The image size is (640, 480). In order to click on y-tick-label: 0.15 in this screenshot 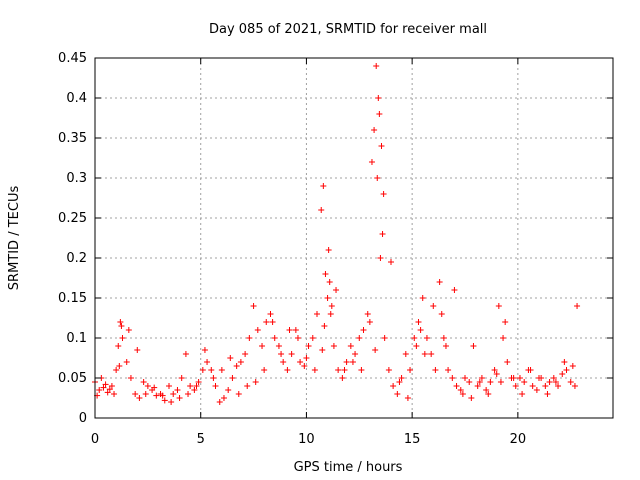, I will do `click(72, 298)`.